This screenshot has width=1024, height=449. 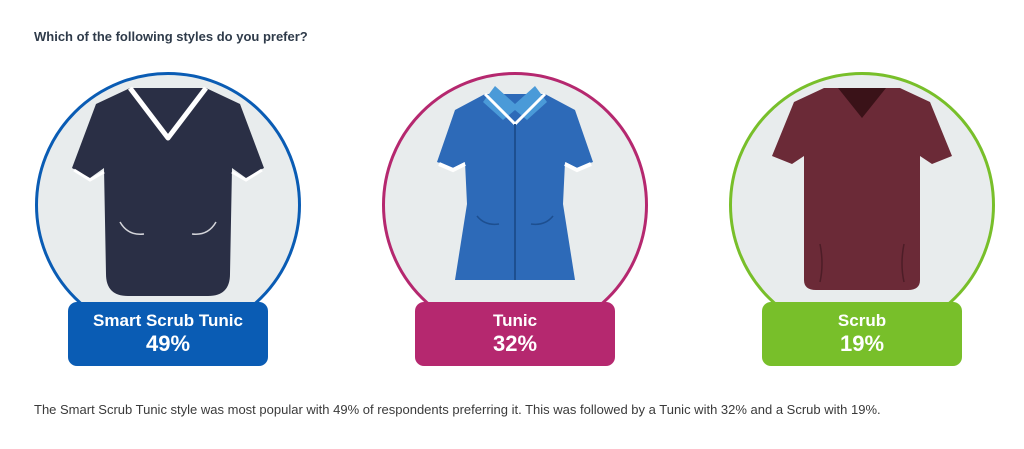 What do you see at coordinates (168, 320) in the screenshot?
I see `option-name: Smart Scrub Tunic` at bounding box center [168, 320].